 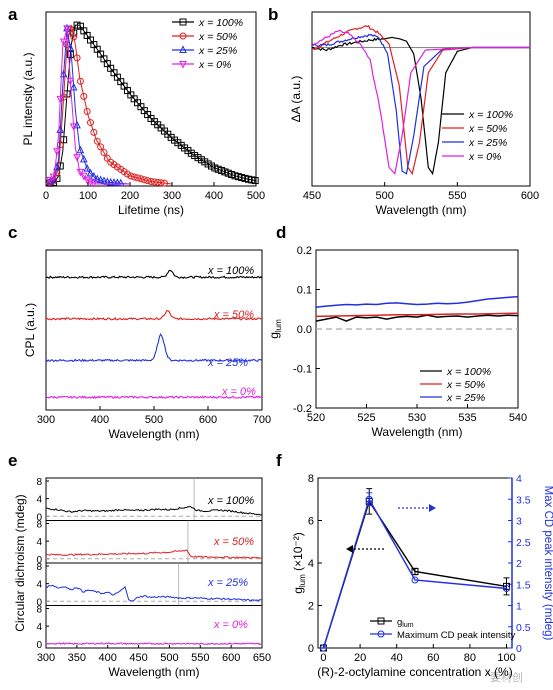 What do you see at coordinates (302, 370) in the screenshot?
I see `panel-d-ytick-label: -0.1` at bounding box center [302, 370].